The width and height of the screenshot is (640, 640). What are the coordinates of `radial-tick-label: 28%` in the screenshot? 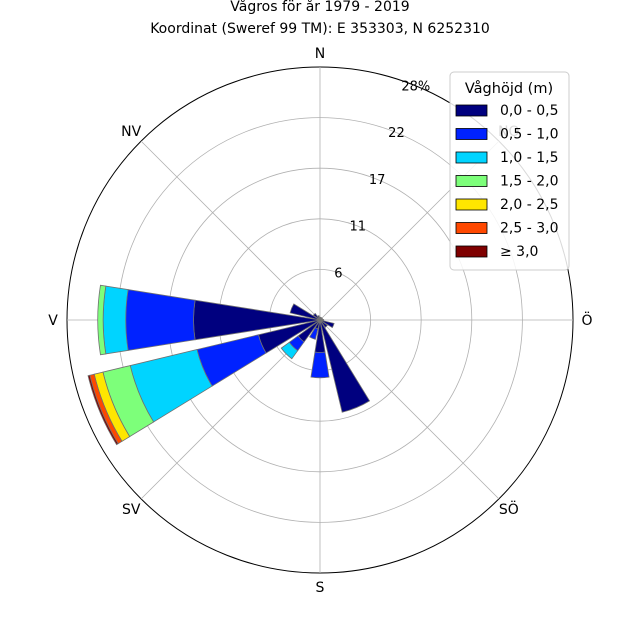 It's located at (415, 86).